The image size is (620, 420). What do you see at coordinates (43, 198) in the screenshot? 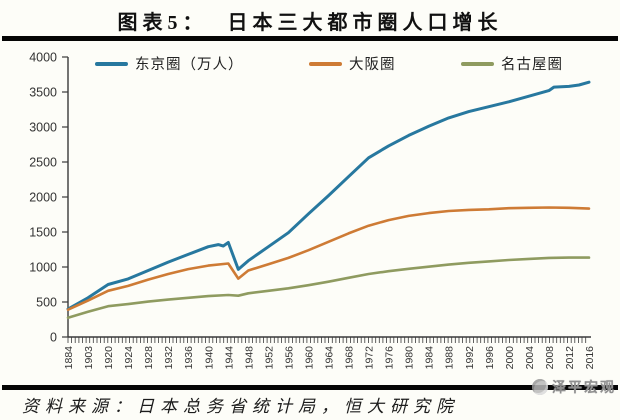
I see `y-tick-label: 2000` at bounding box center [43, 198].